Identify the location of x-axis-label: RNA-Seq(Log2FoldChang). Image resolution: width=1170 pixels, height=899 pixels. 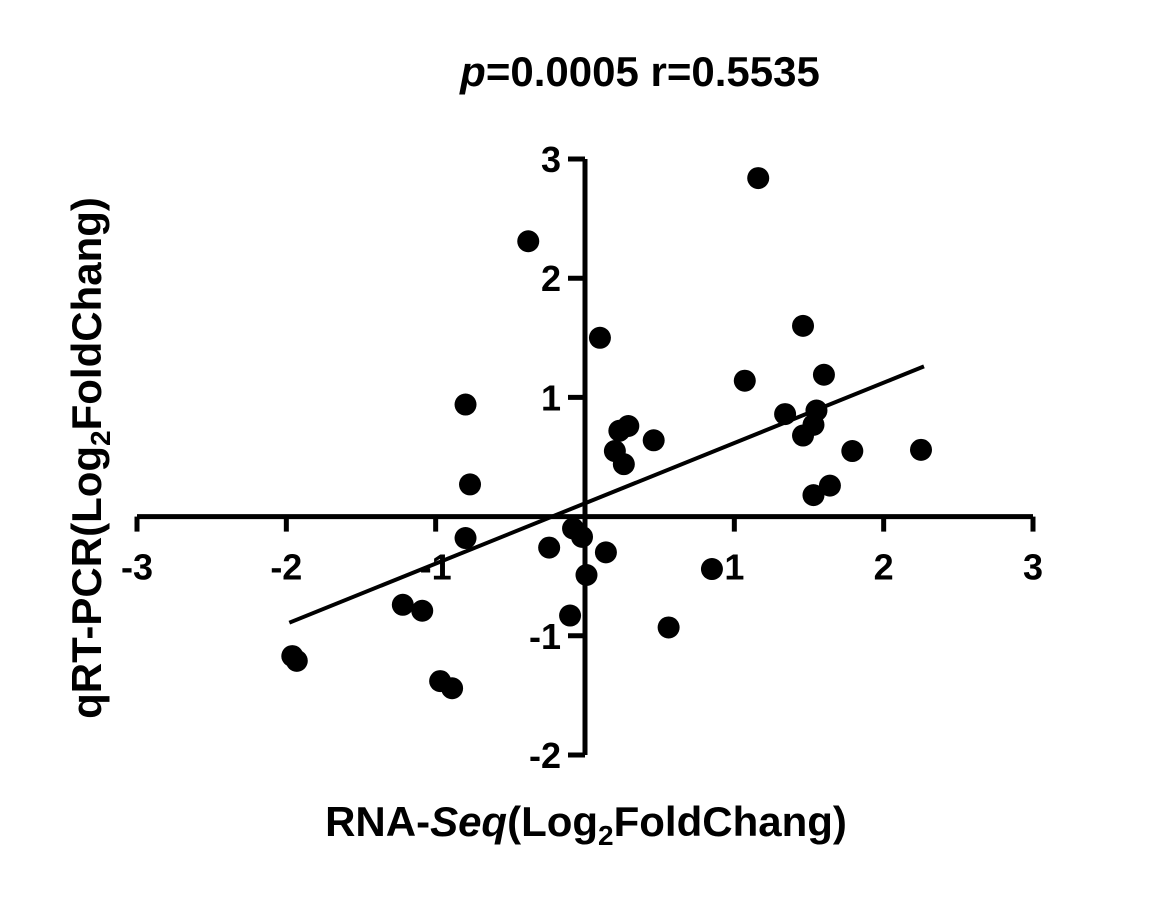
(586, 824).